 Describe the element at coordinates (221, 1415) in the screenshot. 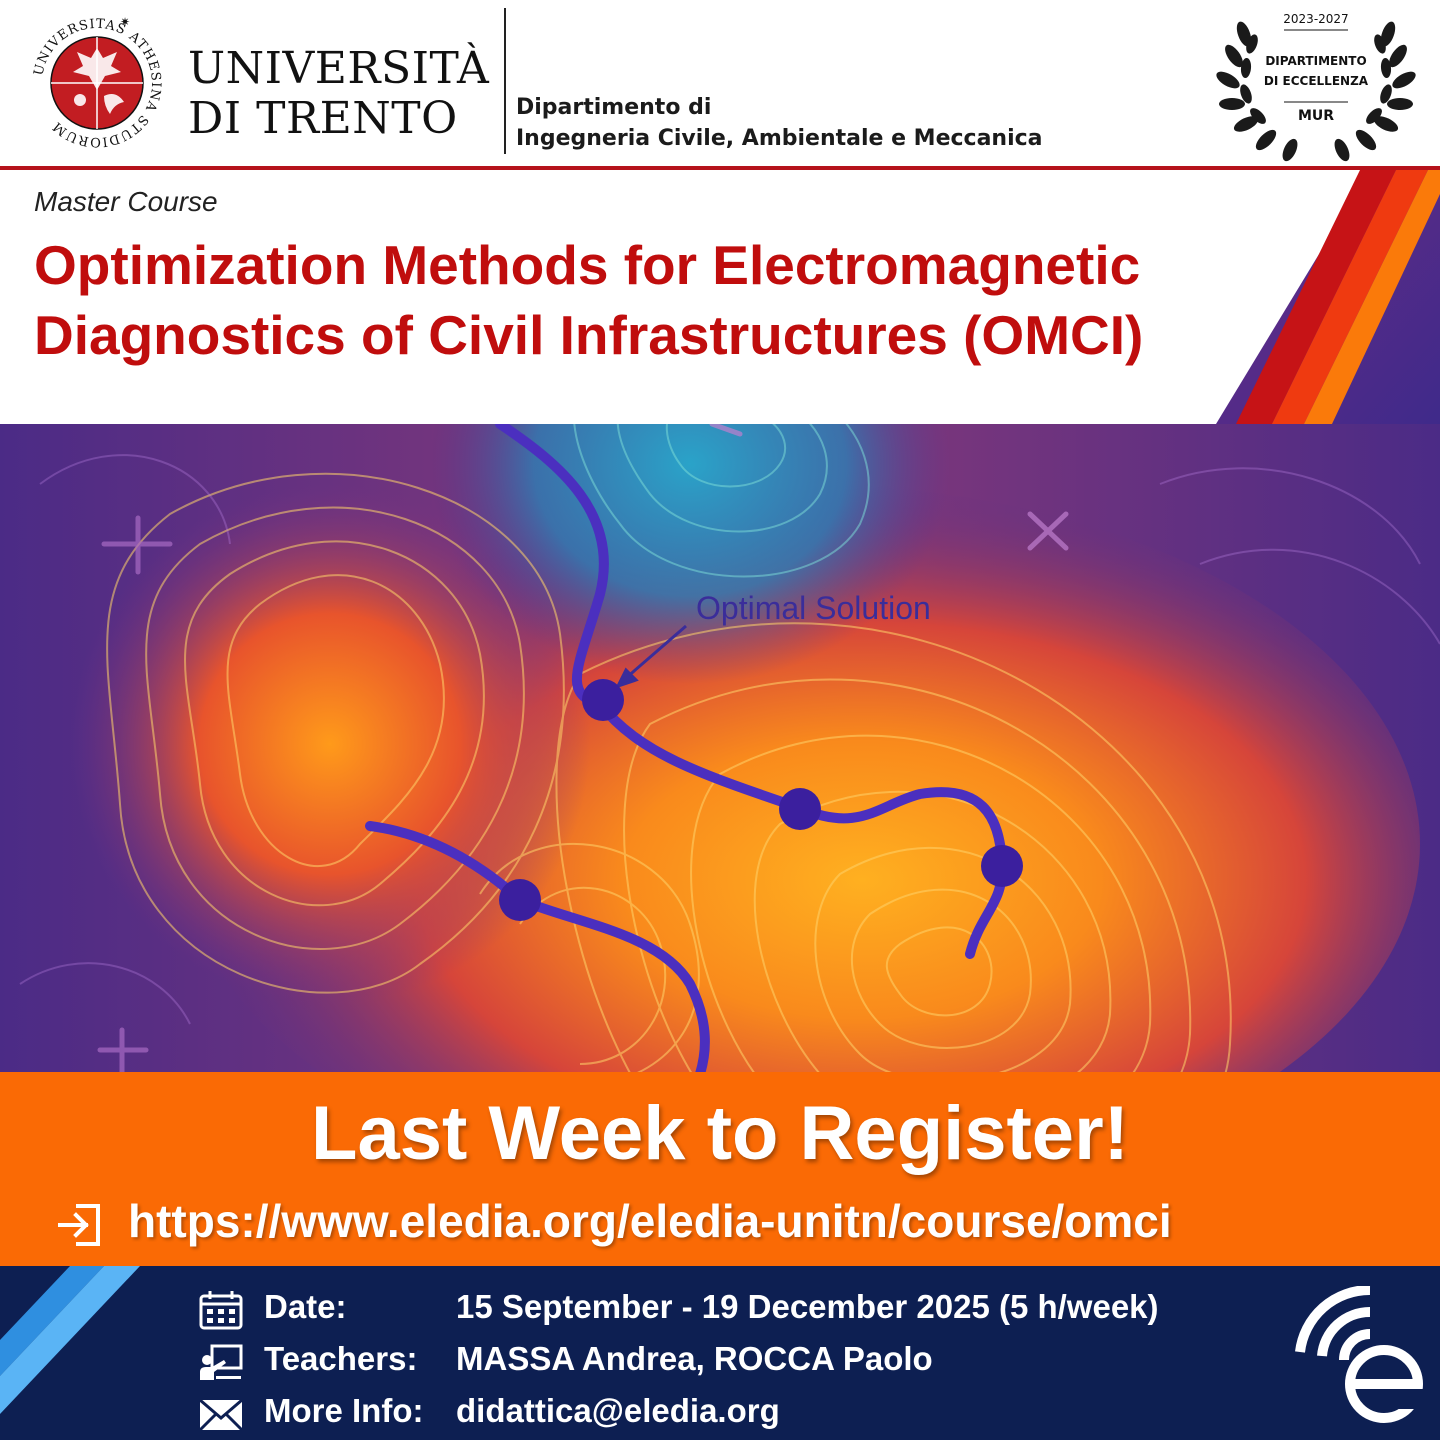

I see `envelope-icon` at that location.